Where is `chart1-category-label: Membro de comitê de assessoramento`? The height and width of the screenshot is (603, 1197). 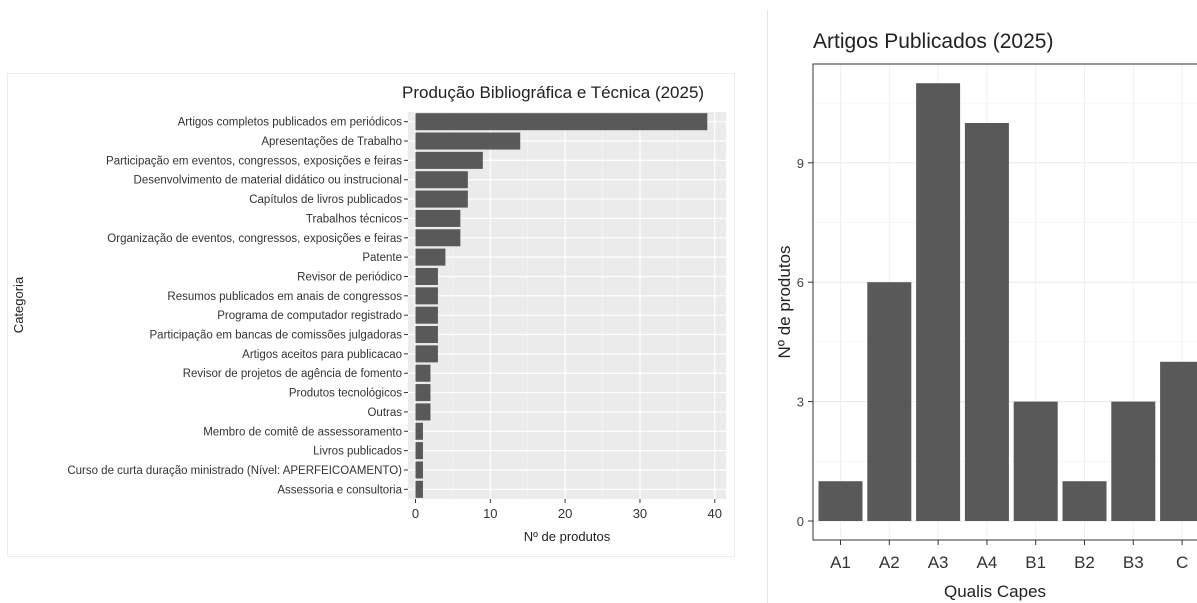
chart1-category-label: Membro de comitê de assessoramento is located at coordinates (302, 432).